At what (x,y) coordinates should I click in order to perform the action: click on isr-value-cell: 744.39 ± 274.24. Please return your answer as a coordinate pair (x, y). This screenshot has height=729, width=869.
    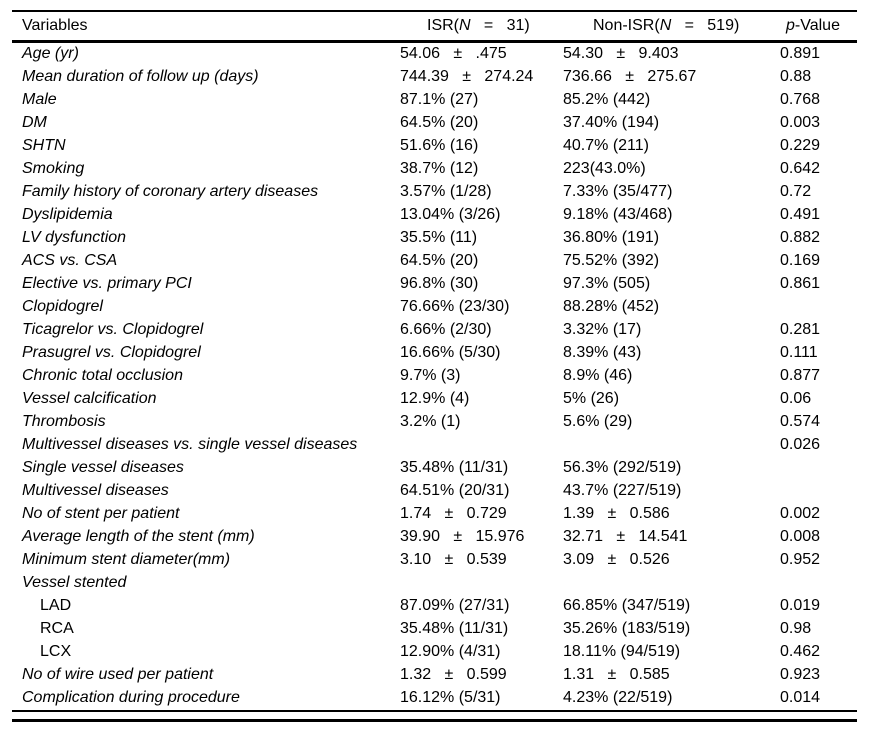
    Looking at the image, I should click on (467, 76).